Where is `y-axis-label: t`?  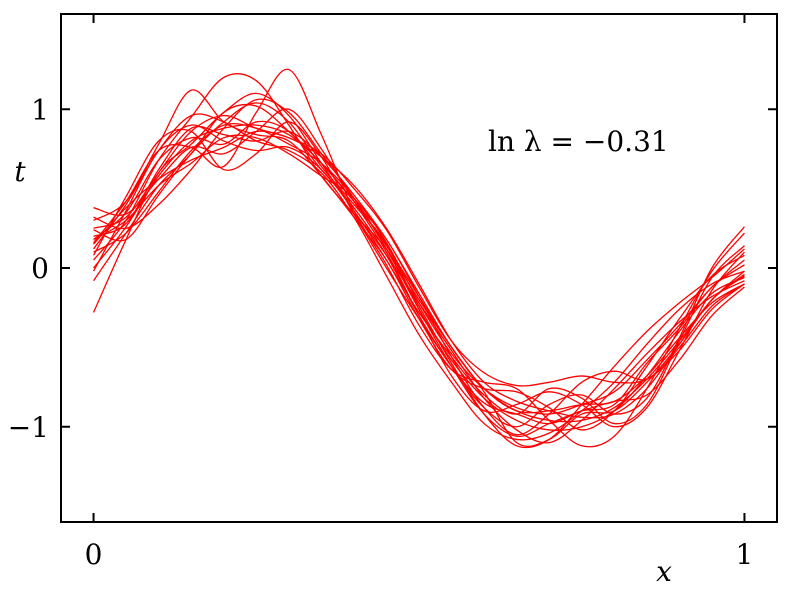 y-axis-label: t is located at coordinates (20, 171).